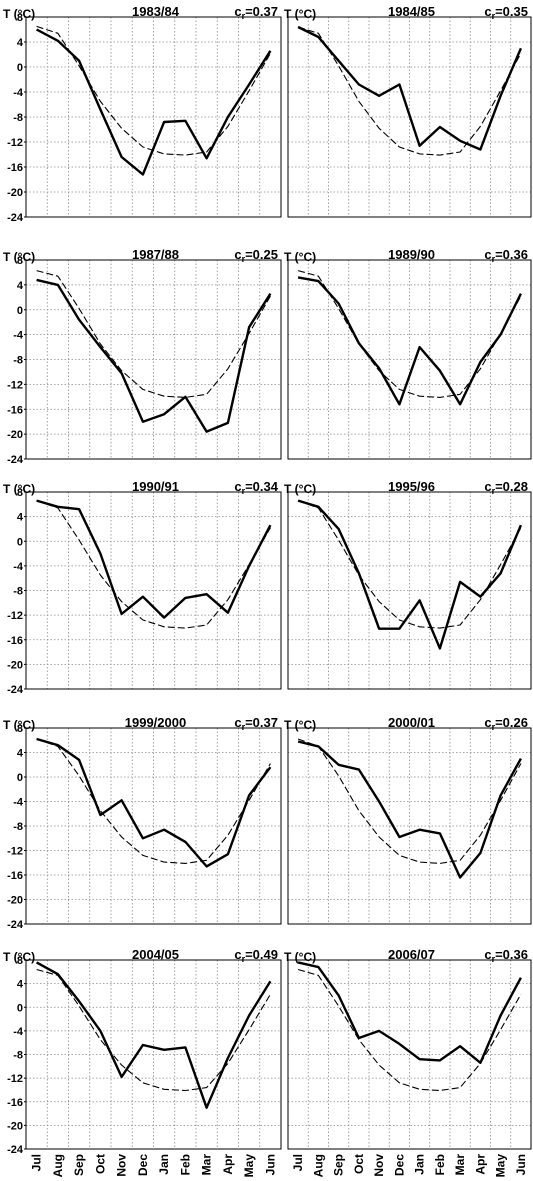  I want to click on panel-1984-85: T (°C) 1984/85 cr=0.35, so click(408, 111).